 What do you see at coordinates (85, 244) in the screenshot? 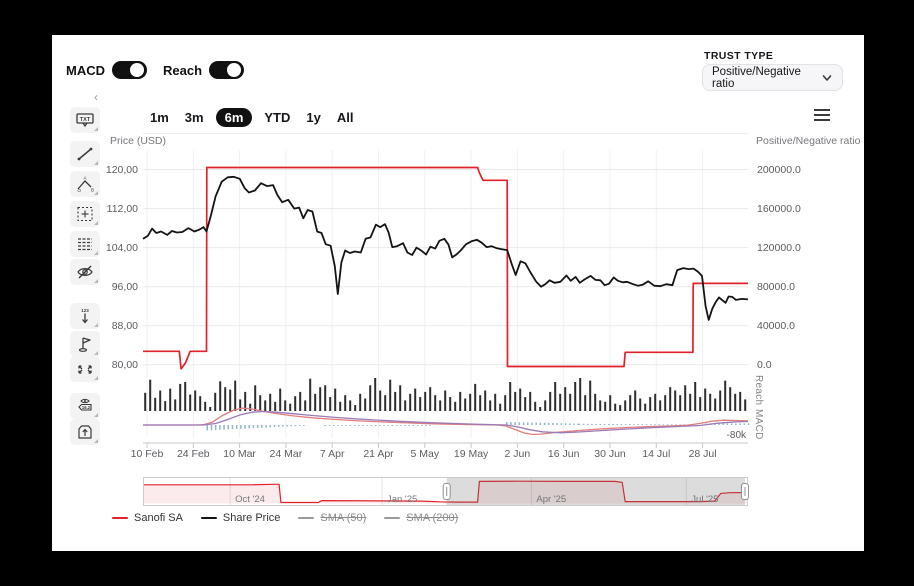
I see `parallel-lines-tool-button` at bounding box center [85, 244].